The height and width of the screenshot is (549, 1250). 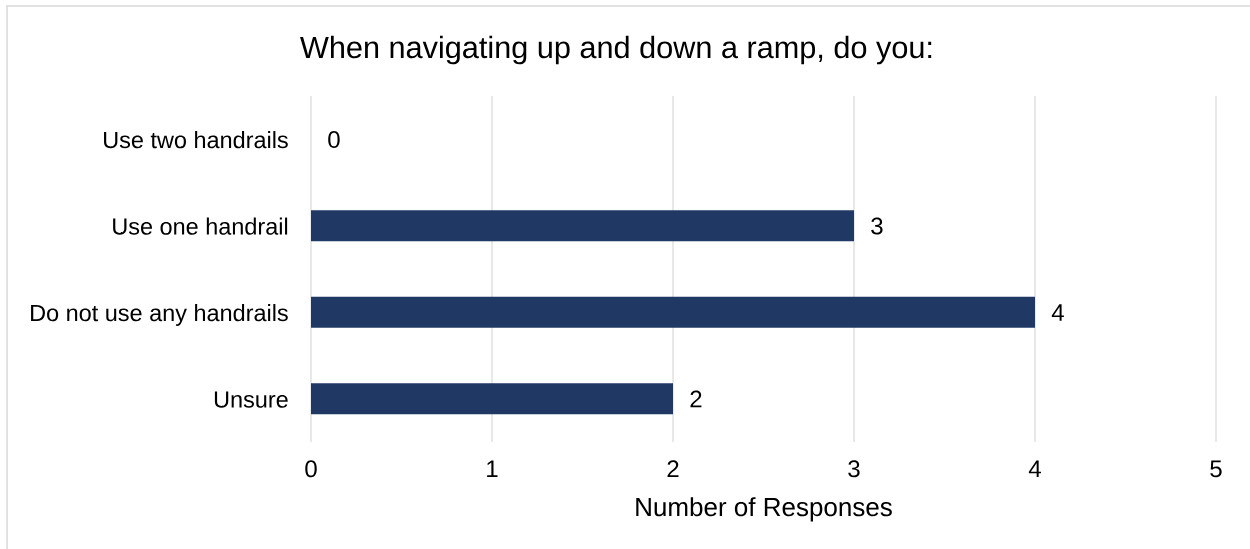 What do you see at coordinates (1216, 469) in the screenshot?
I see `x-tick-label: 5` at bounding box center [1216, 469].